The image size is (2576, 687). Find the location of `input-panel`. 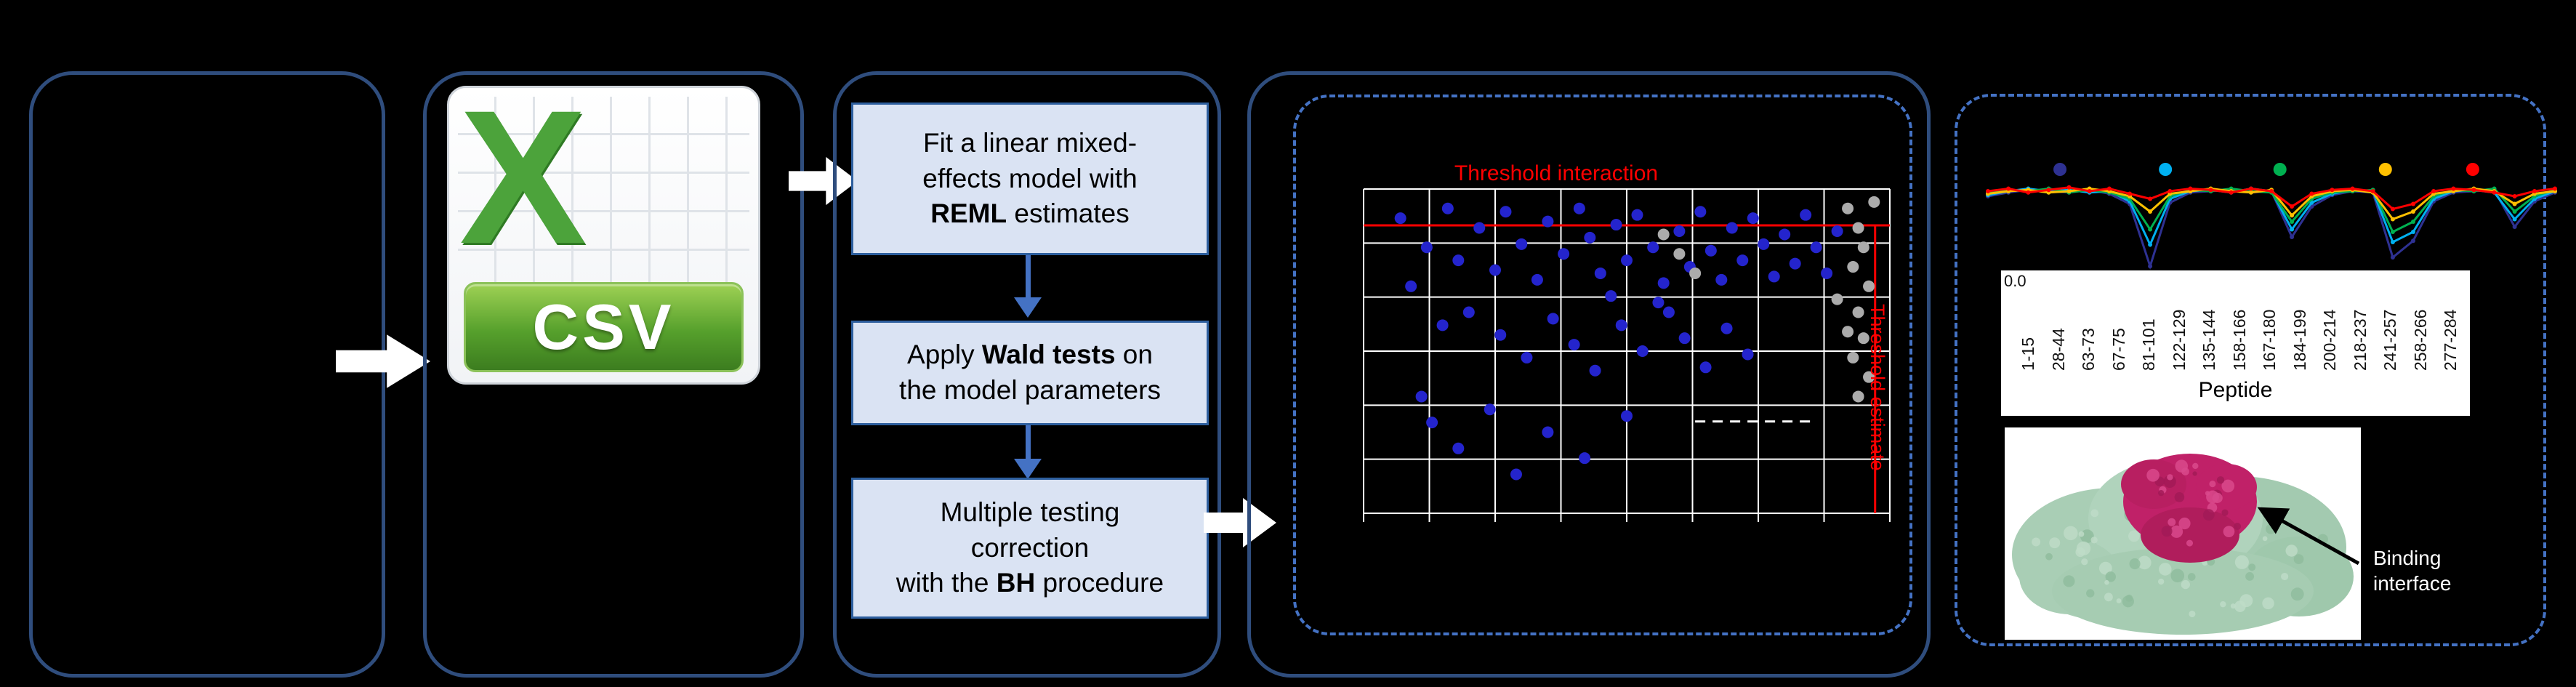

input-panel is located at coordinates (207, 374).